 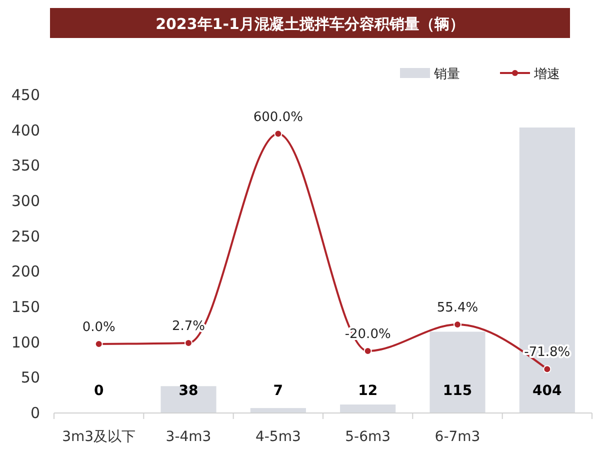 What do you see at coordinates (457, 437) in the screenshot?
I see `x-tick-label: 6-7m3` at bounding box center [457, 437].